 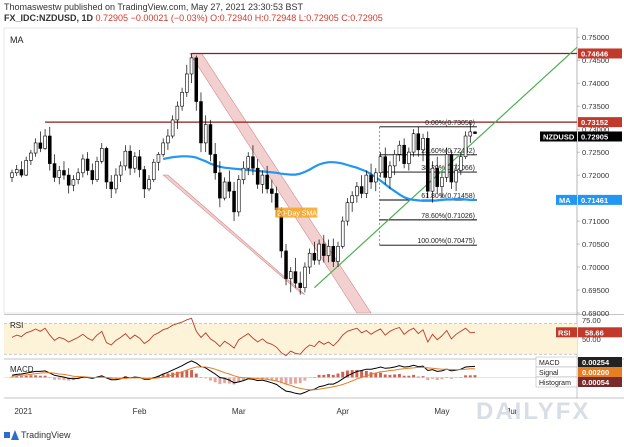 I want to click on fib-level-label: 61.80%(0.71458), so click(x=448, y=196).